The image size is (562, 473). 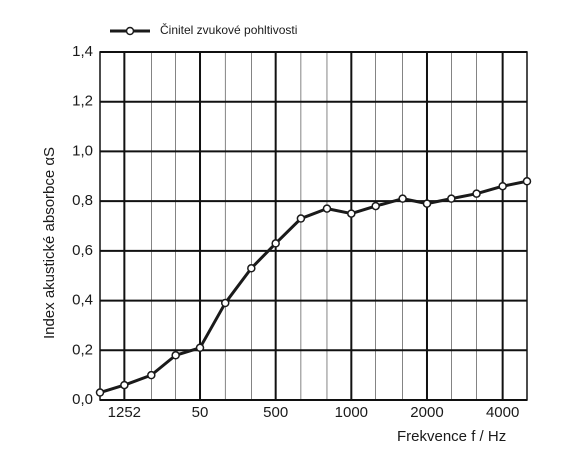 I want to click on y-tick-label: 1,2, so click(x=82, y=101).